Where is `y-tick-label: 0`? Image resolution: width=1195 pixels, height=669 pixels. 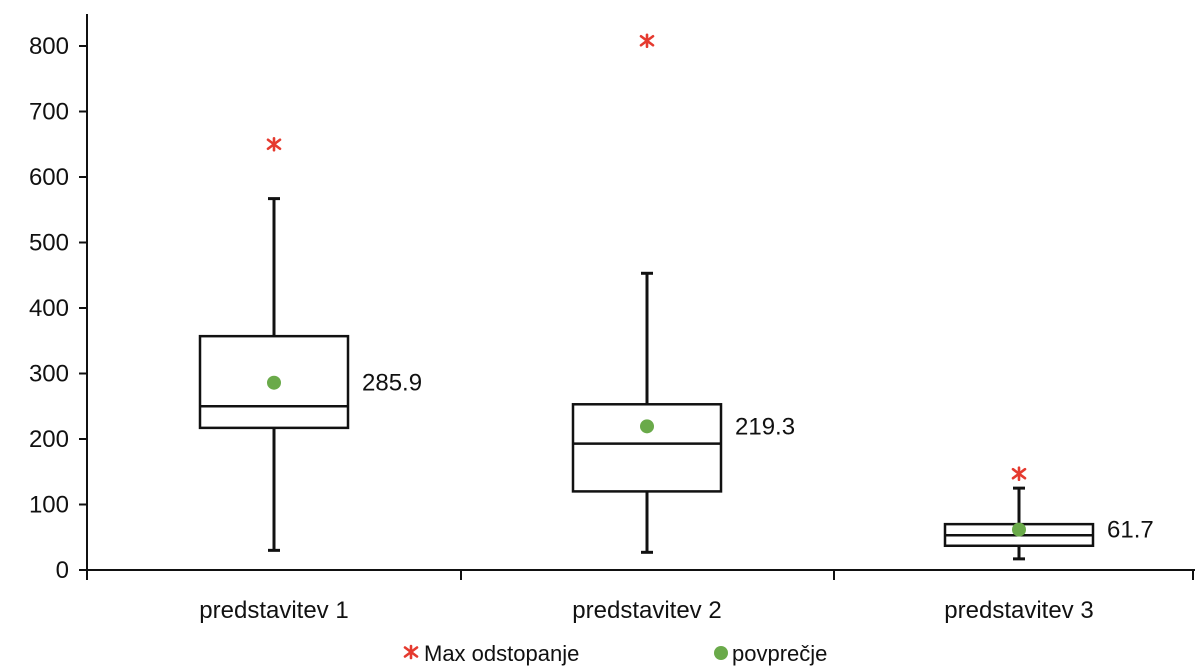 y-tick-label: 0 is located at coordinates (62, 570).